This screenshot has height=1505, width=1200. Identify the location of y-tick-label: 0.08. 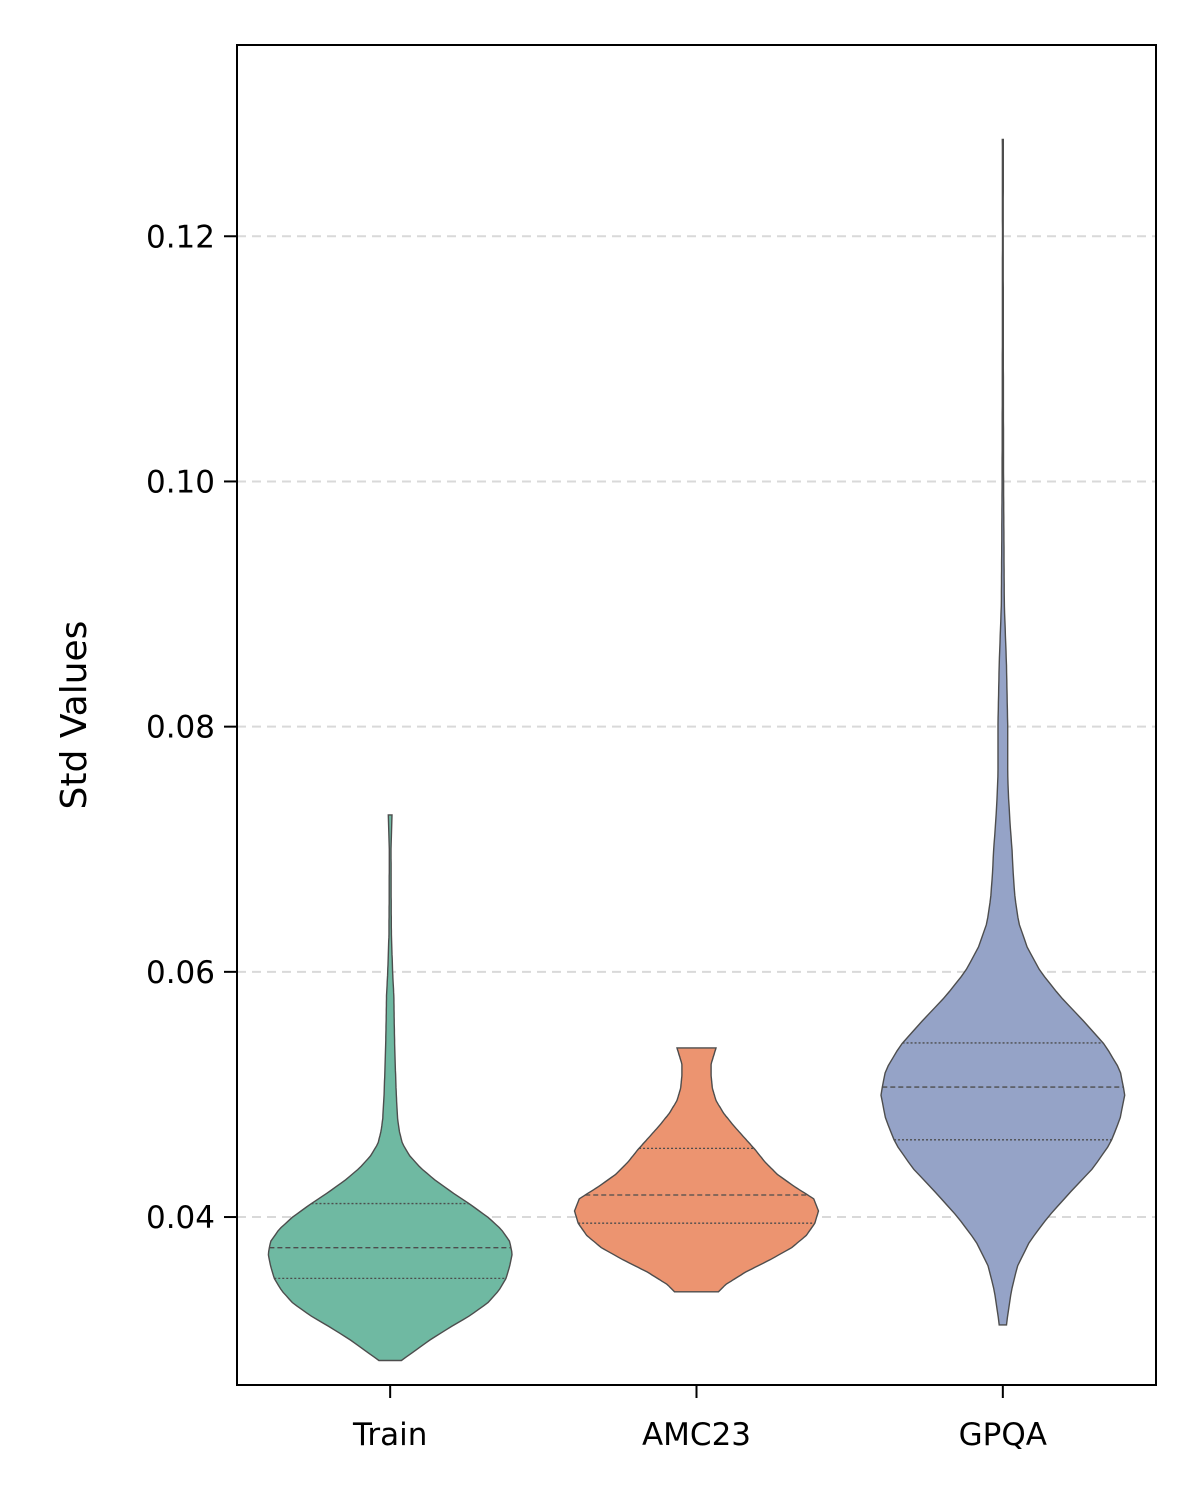
(180, 728).